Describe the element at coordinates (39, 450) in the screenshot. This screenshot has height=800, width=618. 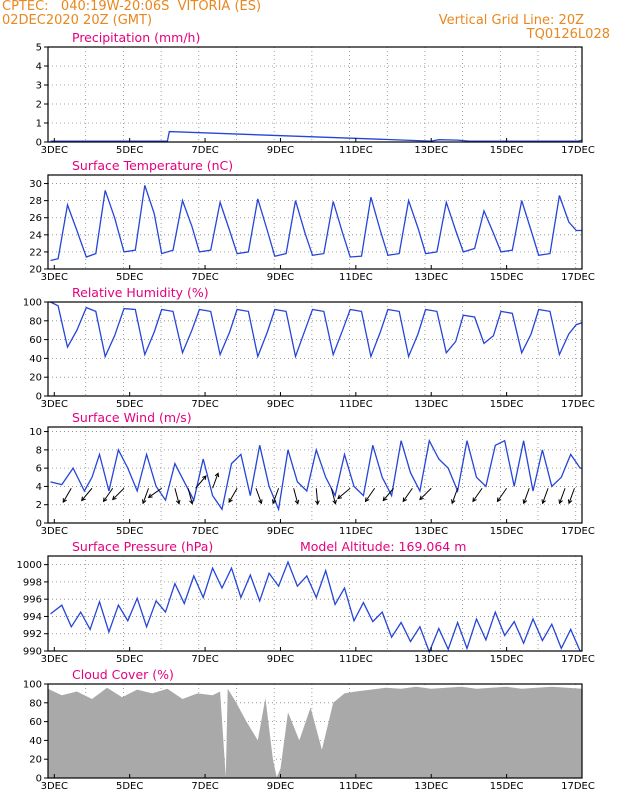
I see `y-tick-label: 8` at that location.